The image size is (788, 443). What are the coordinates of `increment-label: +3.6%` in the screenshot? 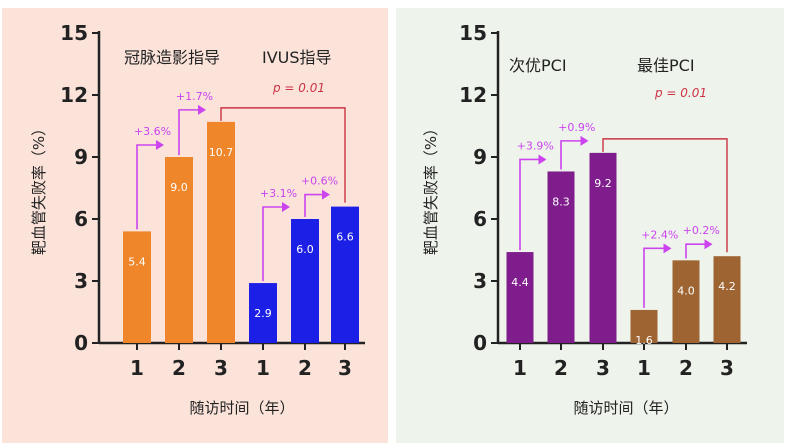 It's located at (152, 131).